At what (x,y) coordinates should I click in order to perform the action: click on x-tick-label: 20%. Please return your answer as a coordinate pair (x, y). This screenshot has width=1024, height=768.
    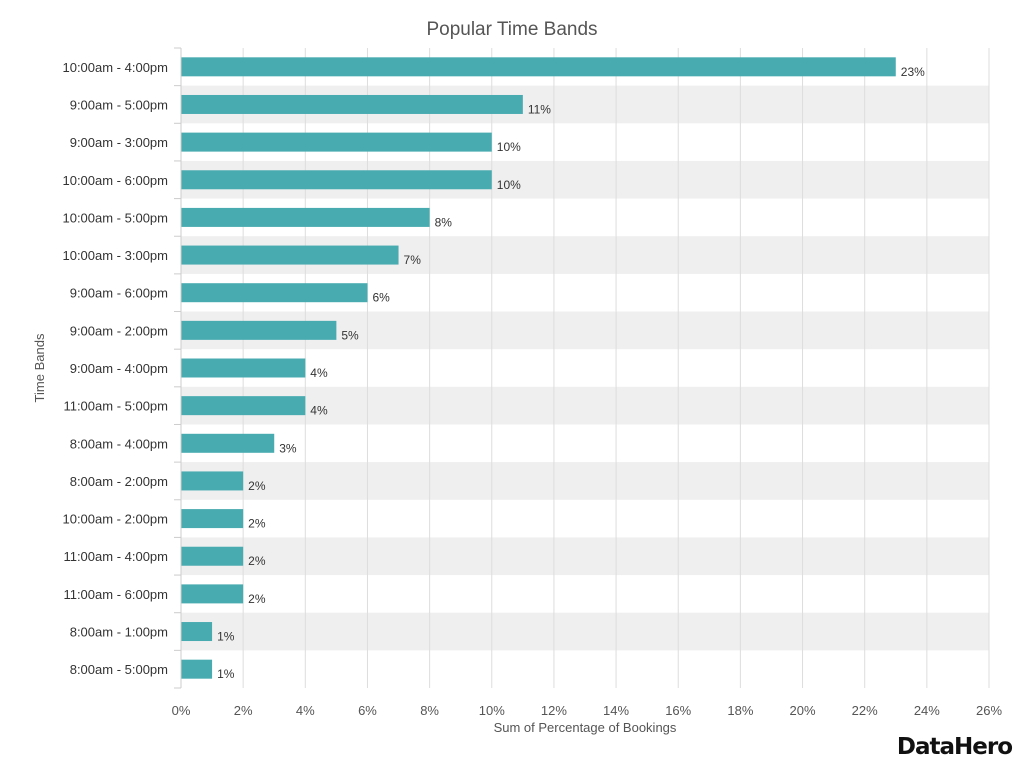
    Looking at the image, I should click on (803, 710).